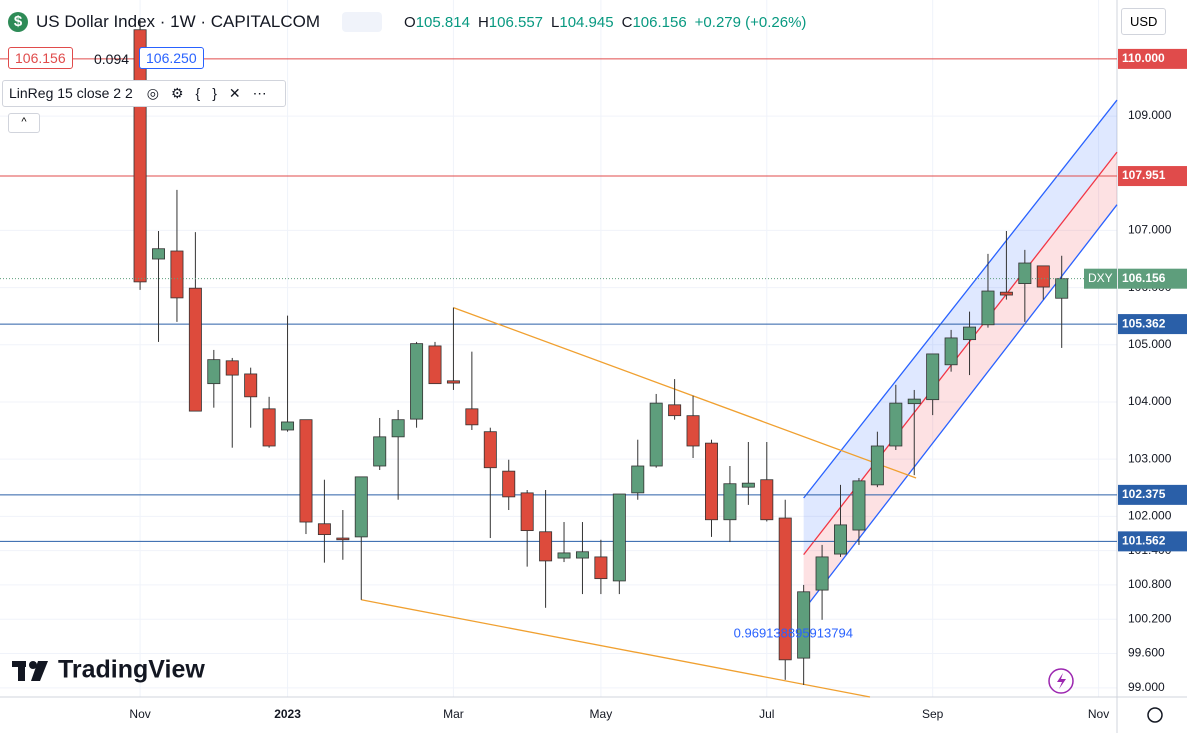 This screenshot has width=1187, height=733. What do you see at coordinates (1144, 21) in the screenshot?
I see `currency: USD` at bounding box center [1144, 21].